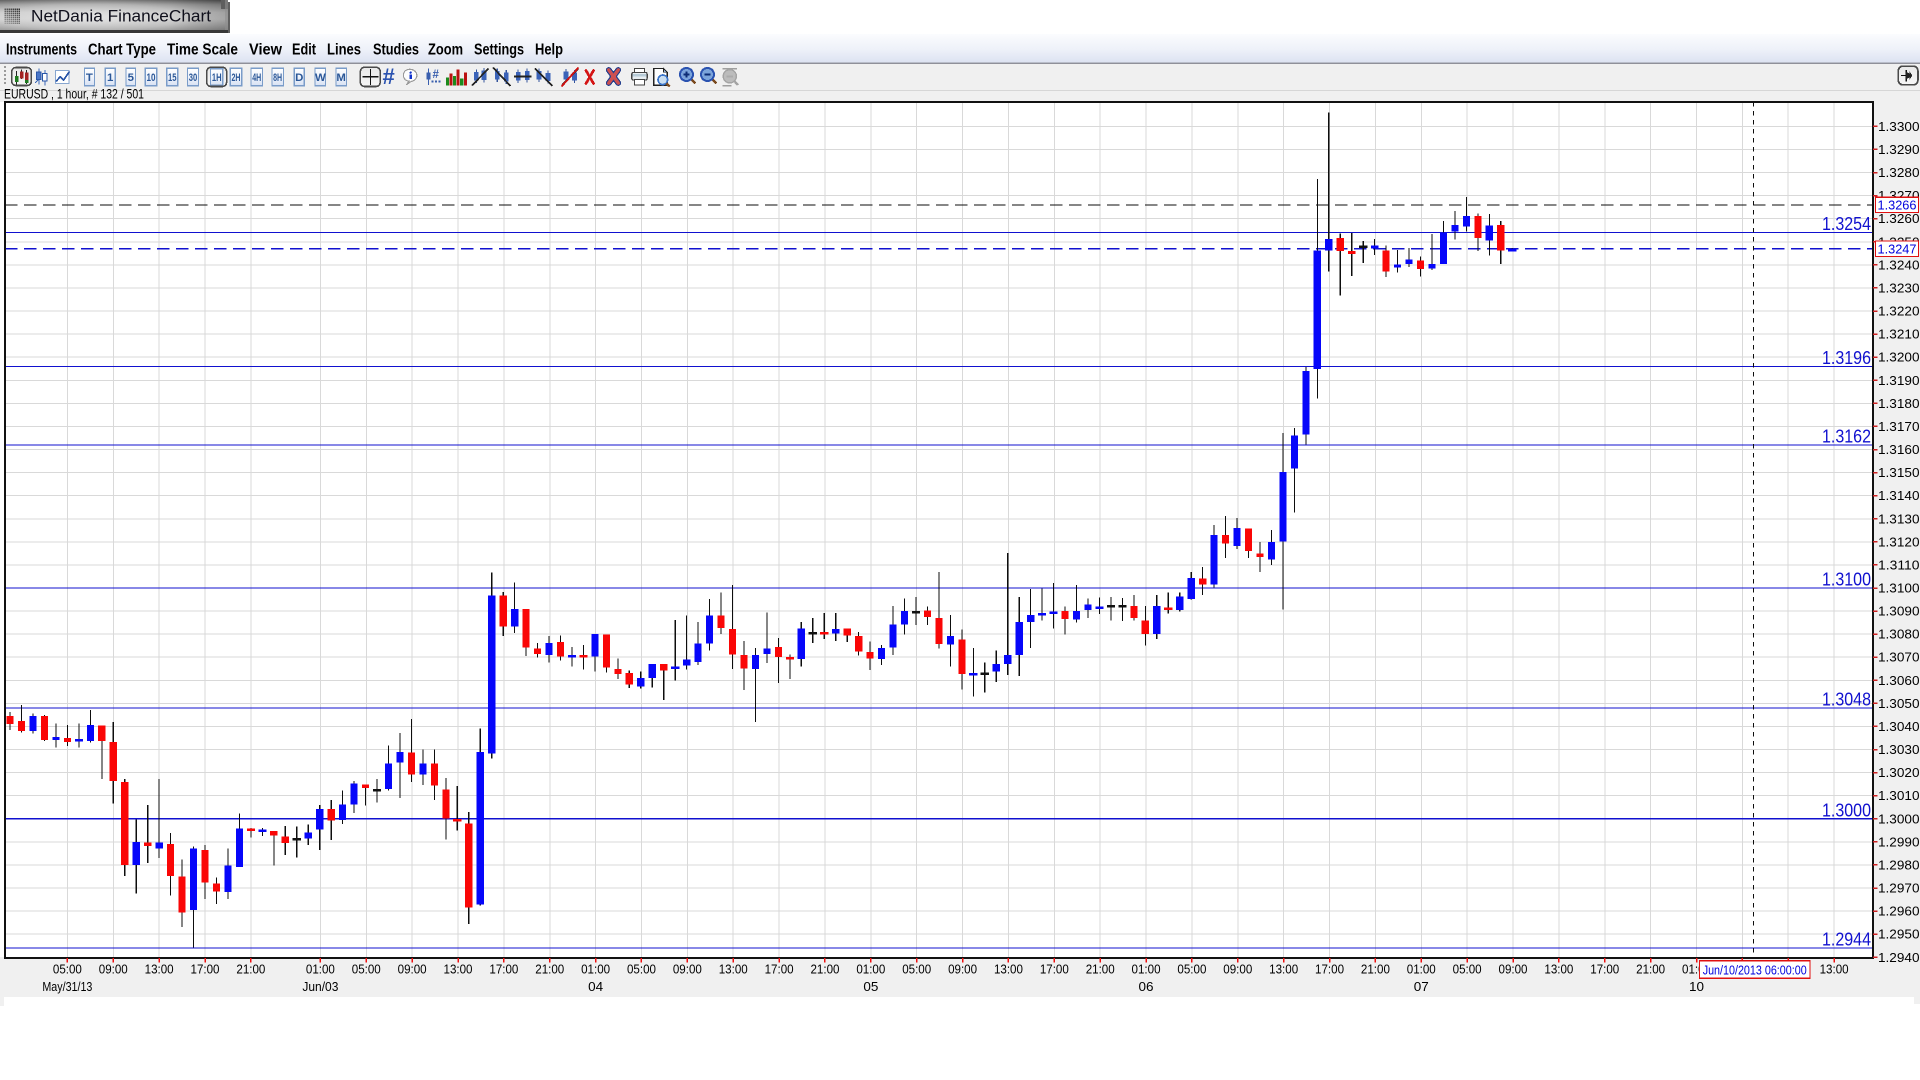  Describe the element at coordinates (1899, 450) in the screenshot. I see `svg-text: 1.3160` at that location.